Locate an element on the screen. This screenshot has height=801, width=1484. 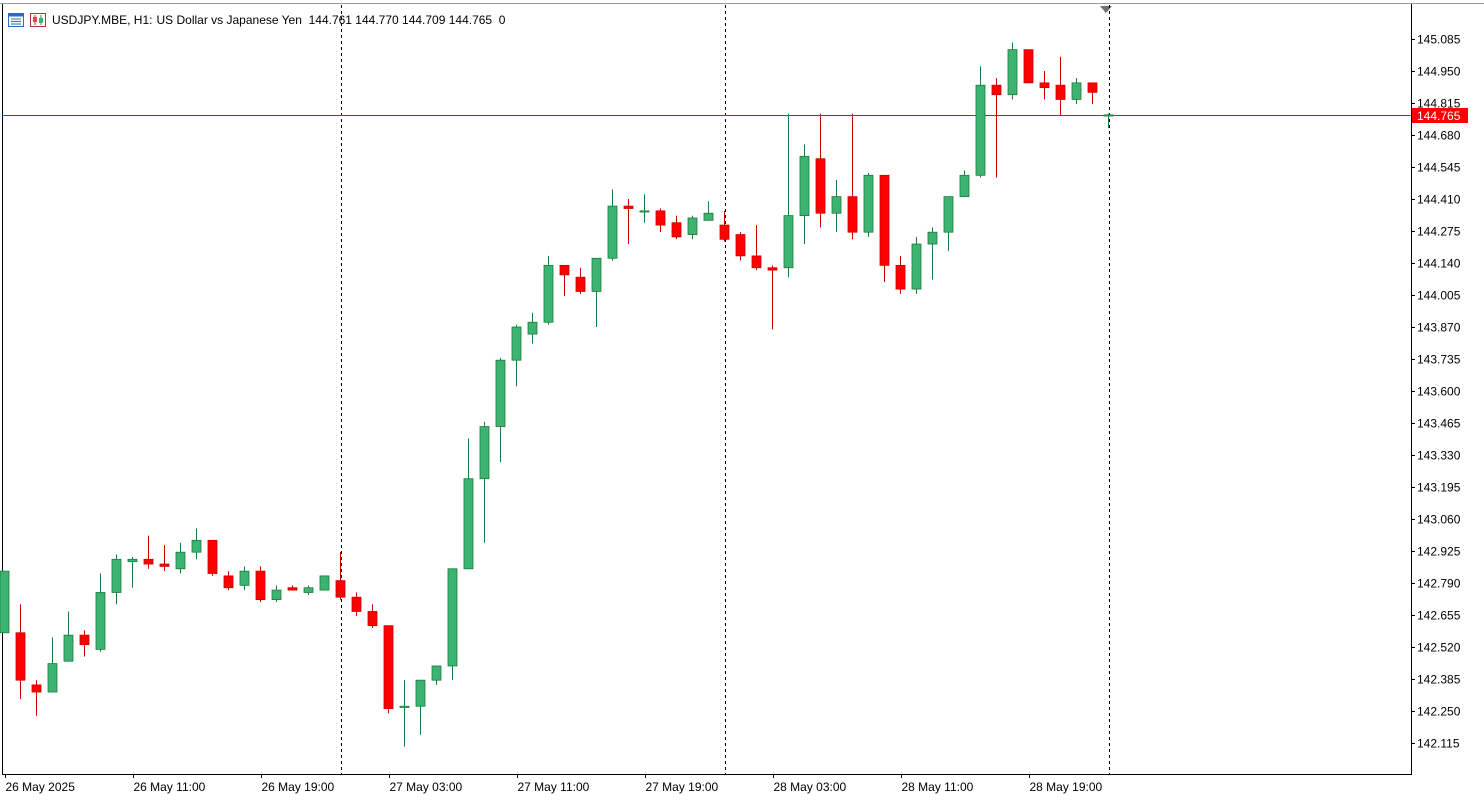
price-tick-label: 144.545 is located at coordinates (1439, 168).